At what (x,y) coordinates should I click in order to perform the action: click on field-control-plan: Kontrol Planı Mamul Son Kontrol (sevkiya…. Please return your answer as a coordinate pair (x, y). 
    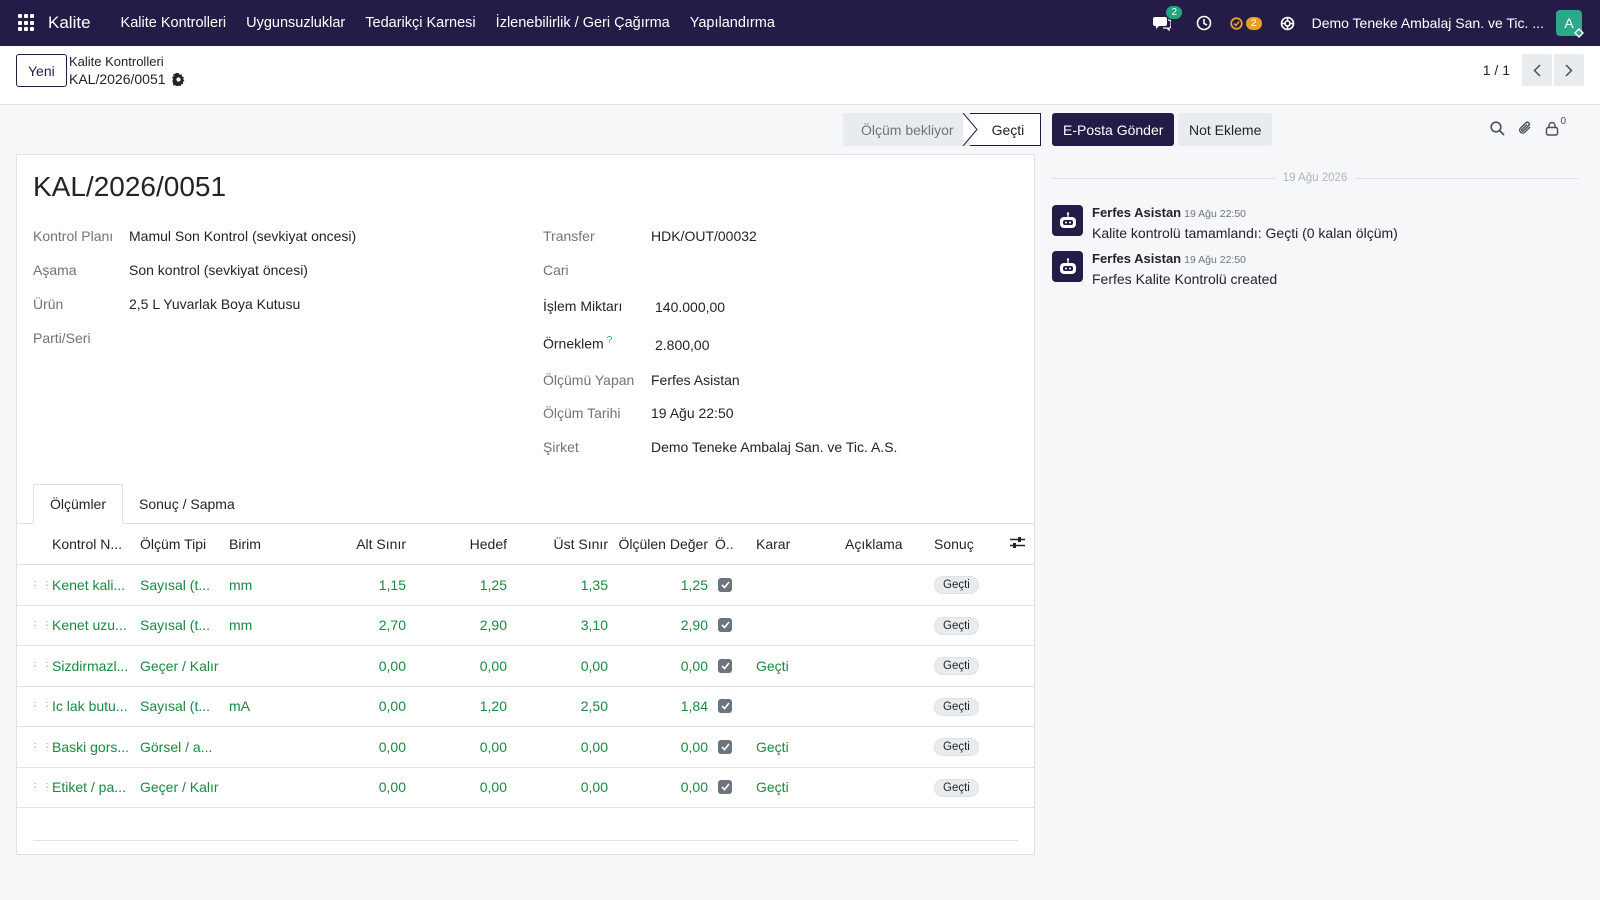
    Looking at the image, I should click on (195, 236).